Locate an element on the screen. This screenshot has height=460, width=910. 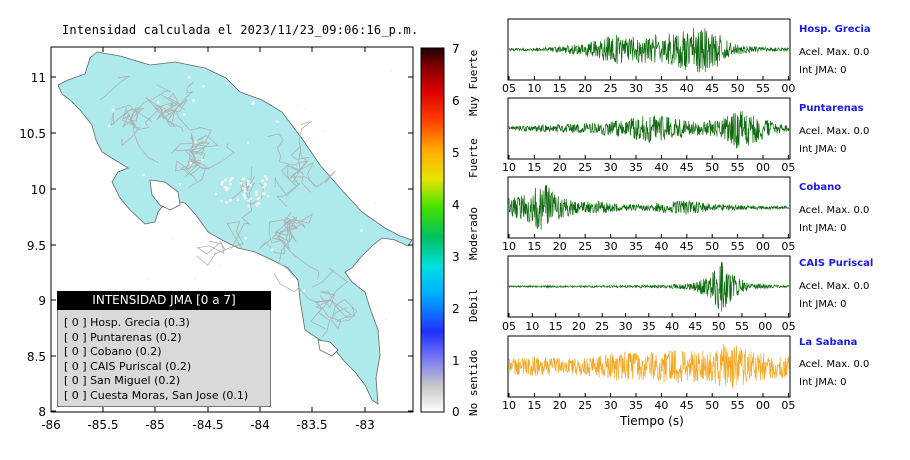
colorbar-tick-label: 6 is located at coordinates (456, 101).